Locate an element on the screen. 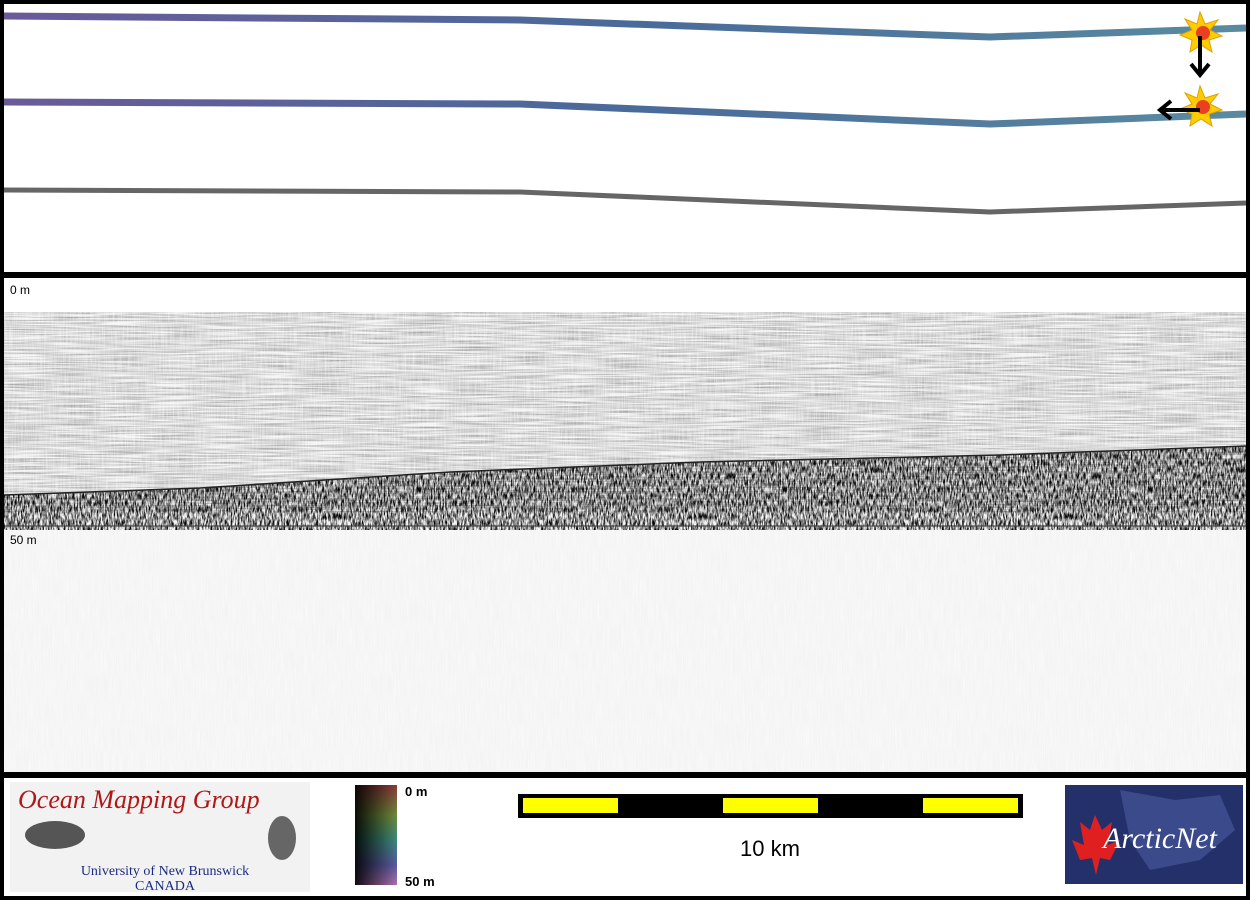 The image size is (1250, 900). arcticnet-logo: ArcticNet is located at coordinates (1154, 834).